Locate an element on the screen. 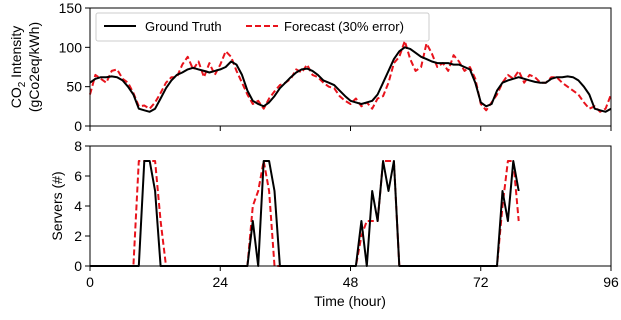 The height and width of the screenshot is (320, 621). bottom-y-label: Servers (#) is located at coordinates (57, 205).